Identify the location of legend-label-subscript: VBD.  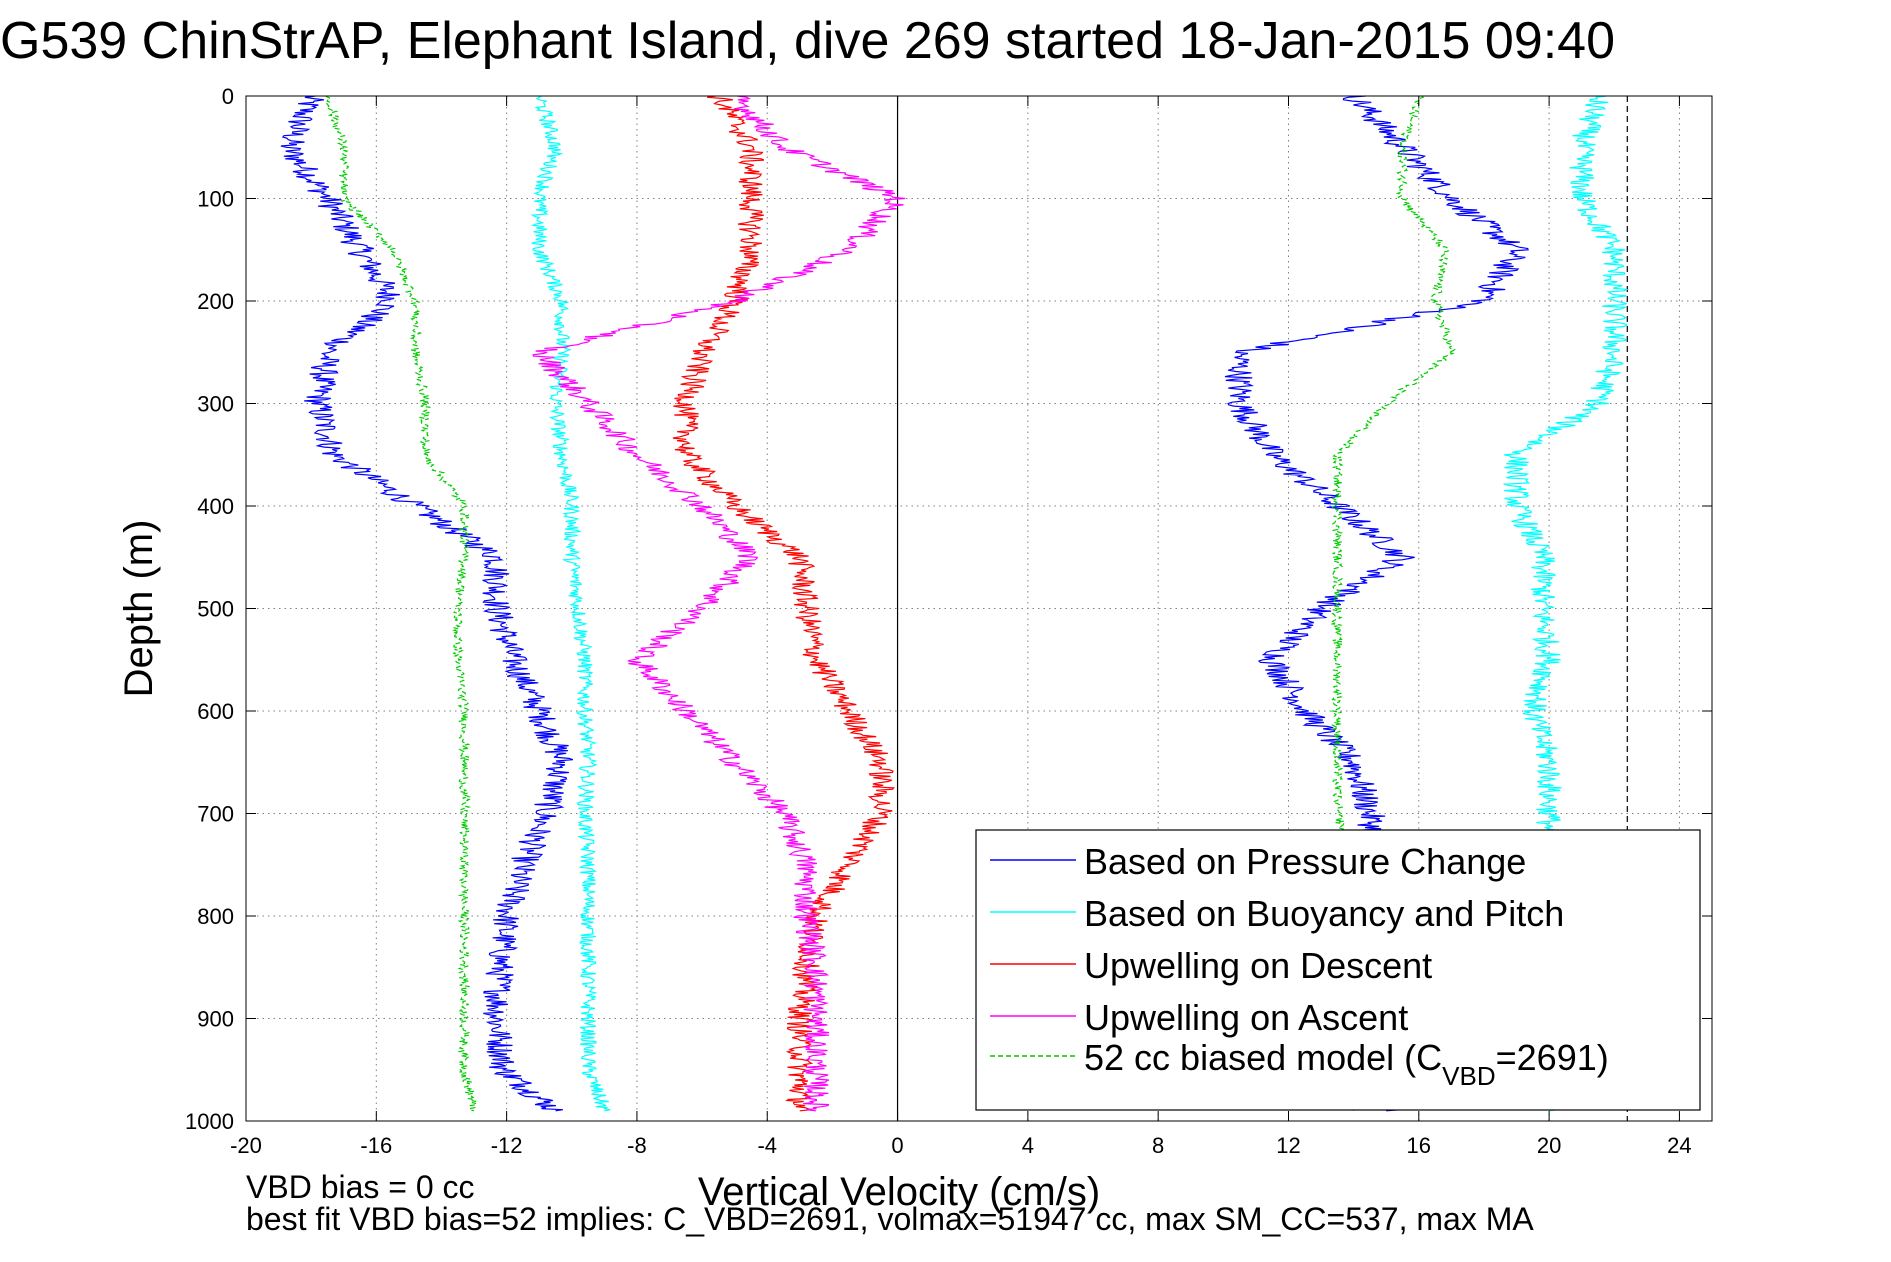
(1468, 1076).